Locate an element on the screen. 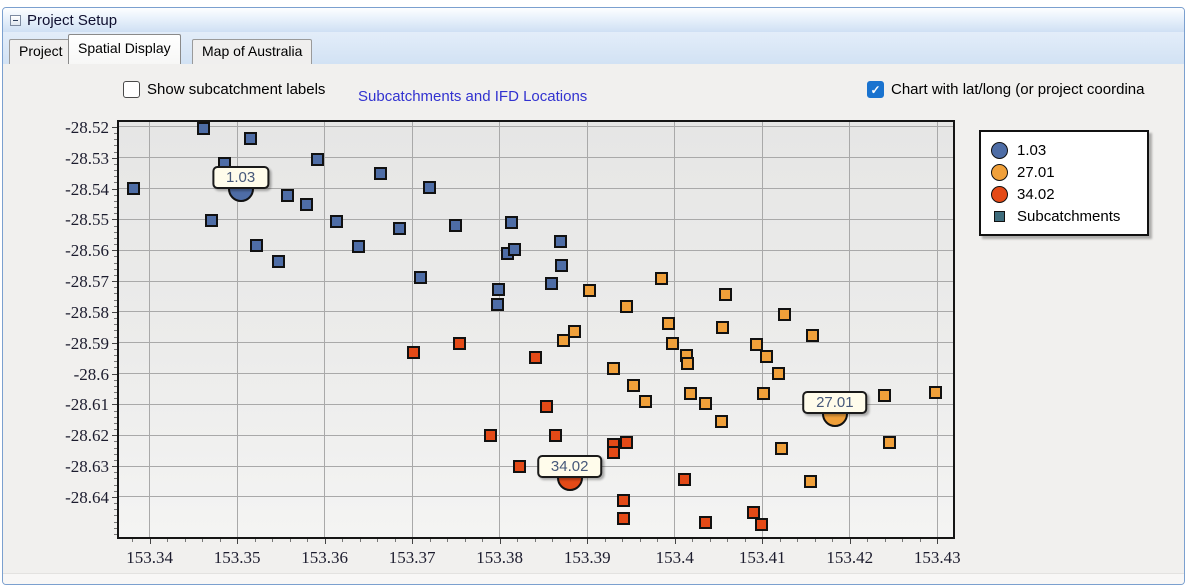 Image resolution: width=1194 pixels, height=588 pixels. show-subcatchment-labels-checkbox is located at coordinates (131, 89).